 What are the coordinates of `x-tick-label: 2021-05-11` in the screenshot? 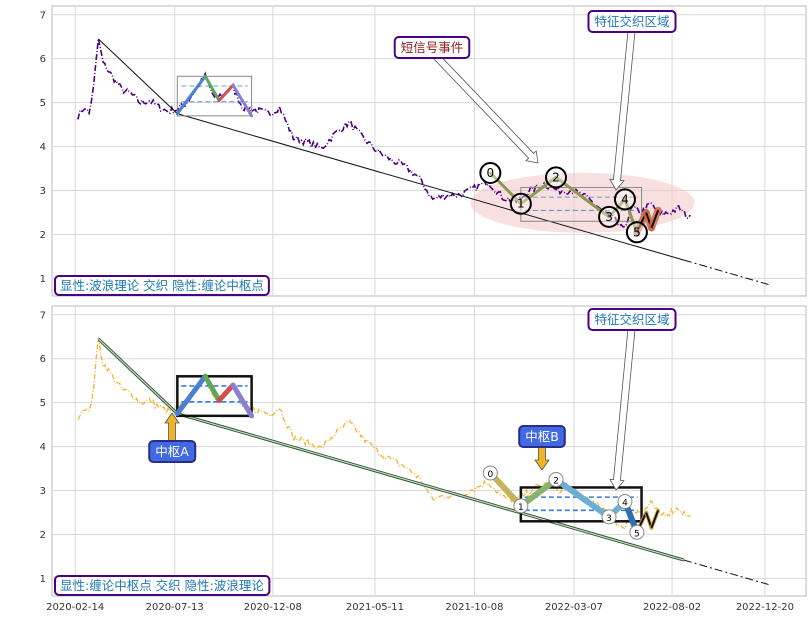 It's located at (375, 607).